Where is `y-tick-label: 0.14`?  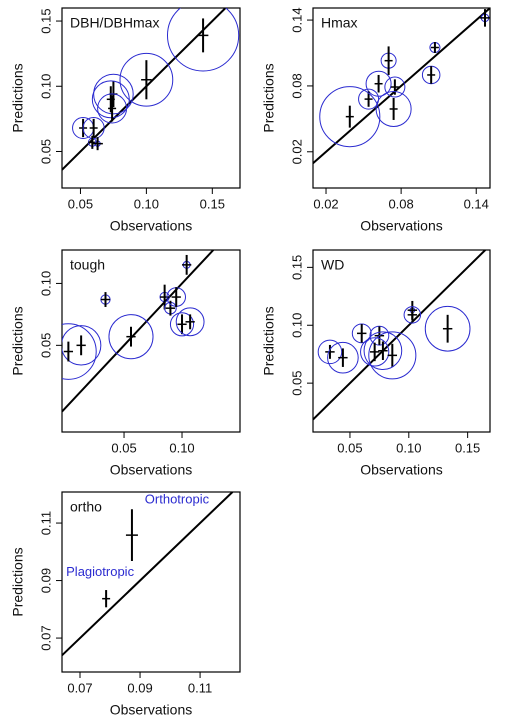 y-tick-label: 0.14 is located at coordinates (296, 19).